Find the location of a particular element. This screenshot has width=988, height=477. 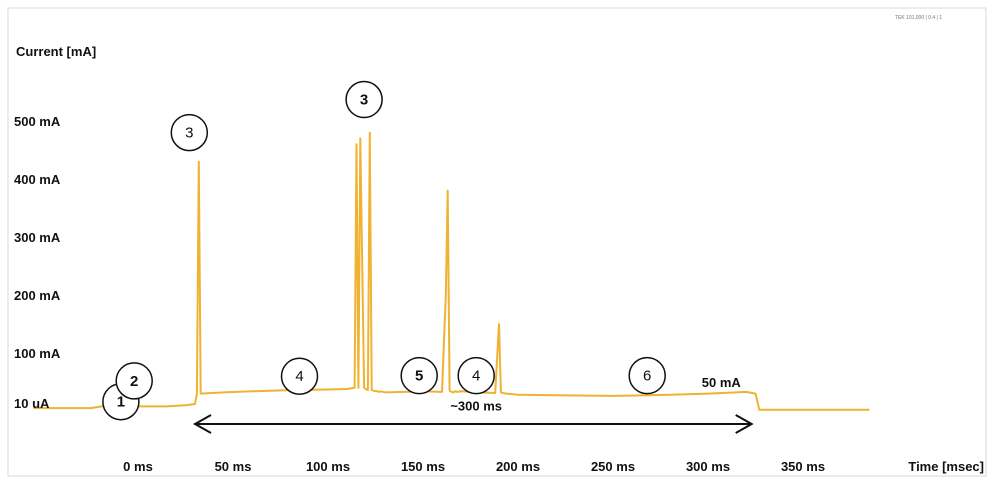

y-tick-label: 100 mA is located at coordinates (37, 353).